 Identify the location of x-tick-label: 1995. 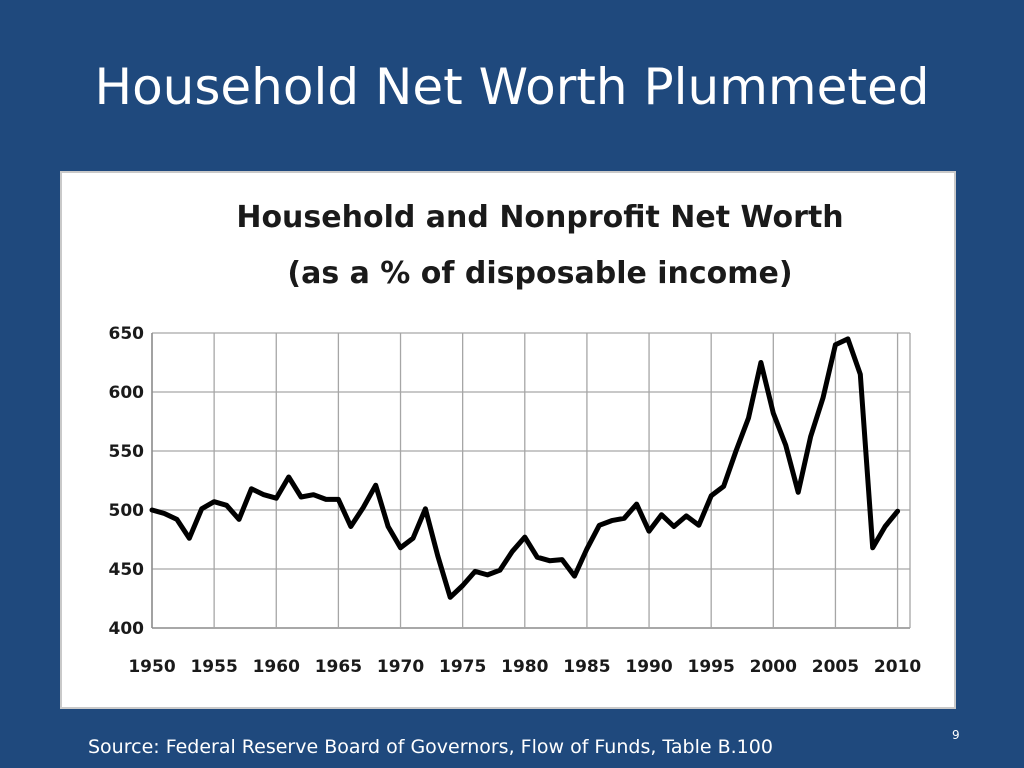
(711, 667).